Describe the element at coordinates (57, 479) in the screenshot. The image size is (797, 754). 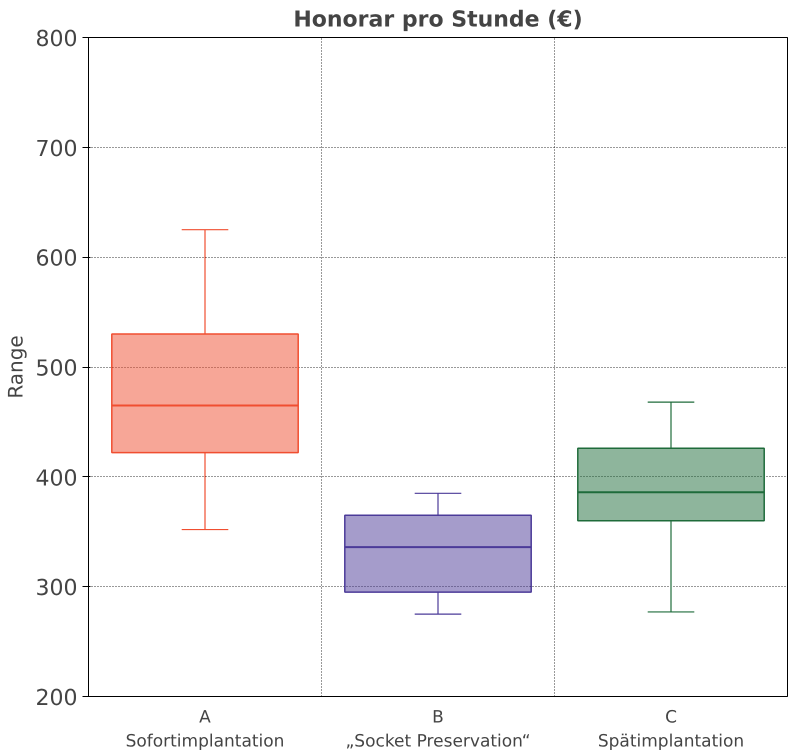
I see `y-tick-label: 400` at that location.